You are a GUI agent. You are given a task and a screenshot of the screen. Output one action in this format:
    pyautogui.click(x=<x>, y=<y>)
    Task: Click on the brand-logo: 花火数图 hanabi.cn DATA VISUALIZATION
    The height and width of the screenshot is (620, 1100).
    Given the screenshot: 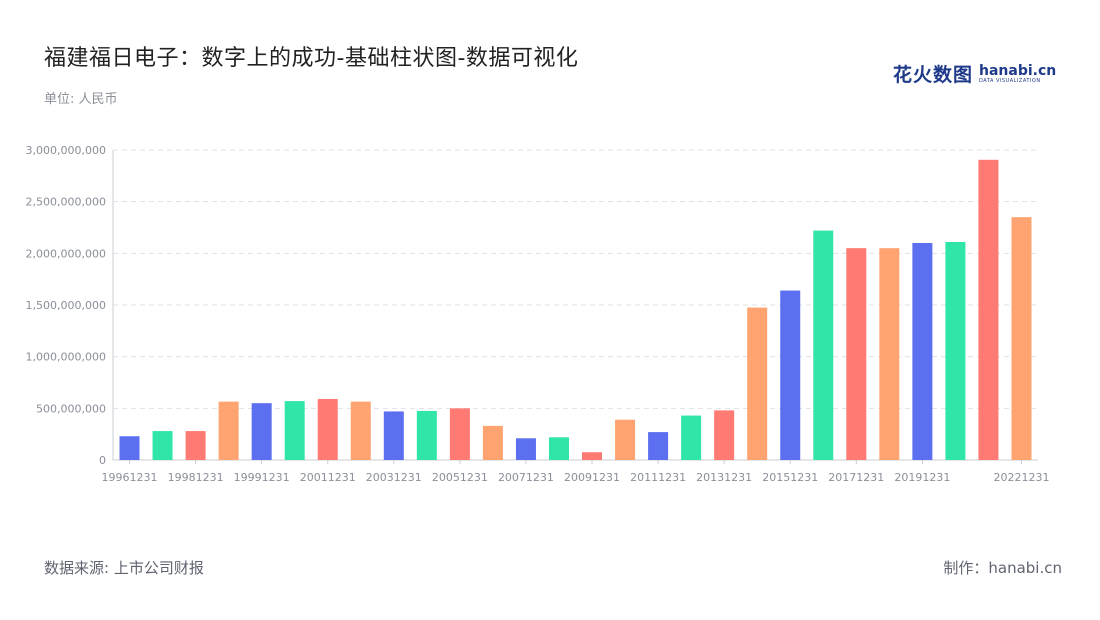 What is the action you would take?
    pyautogui.click(x=974, y=73)
    